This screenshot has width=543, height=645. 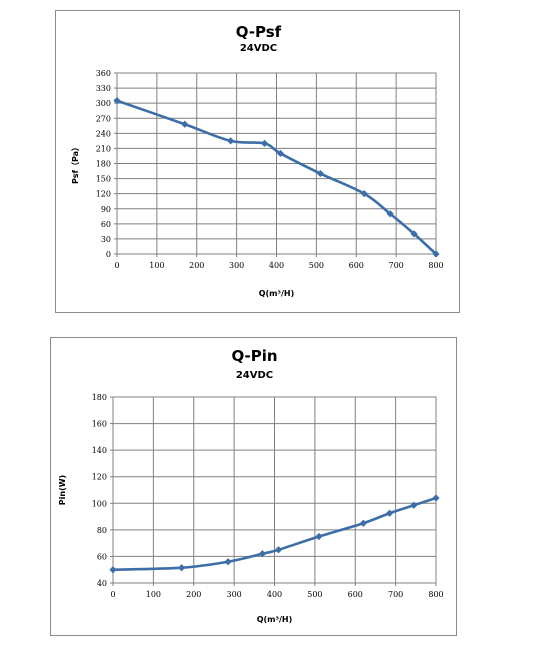 What do you see at coordinates (62, 490) in the screenshot?
I see `y-axis-label: Pin(W)` at bounding box center [62, 490].